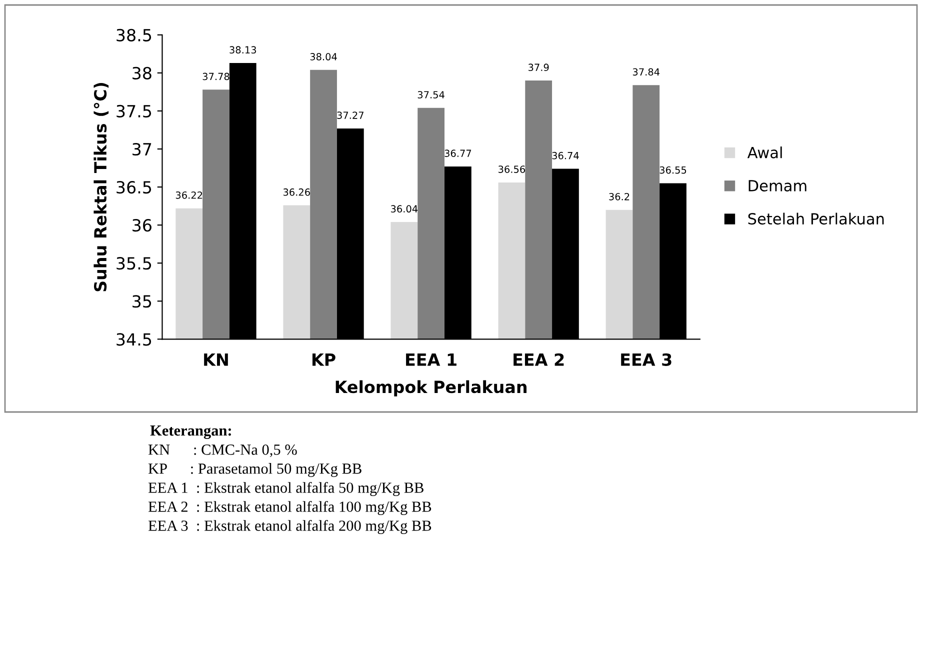 This screenshot has width=927, height=646. I want to click on data-label: 36.04, so click(404, 209).